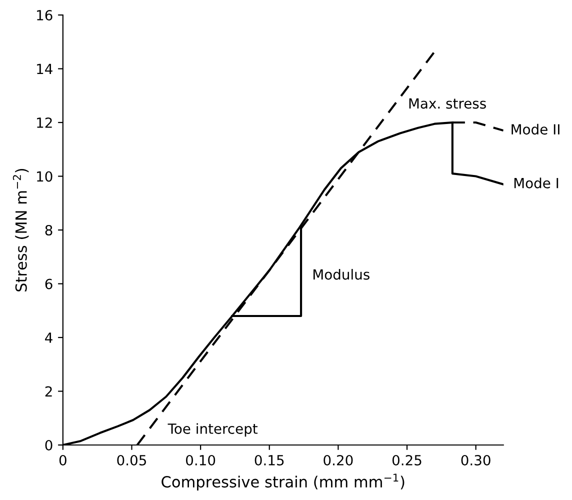 This screenshot has width=572, height=500. I want to click on annotation: Mode I, so click(536, 183).